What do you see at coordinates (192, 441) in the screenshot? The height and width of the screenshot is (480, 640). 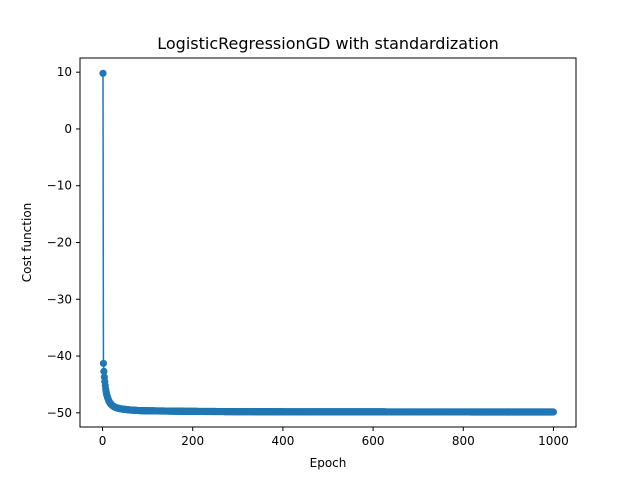 I see `x-tick-label: 200` at bounding box center [192, 441].